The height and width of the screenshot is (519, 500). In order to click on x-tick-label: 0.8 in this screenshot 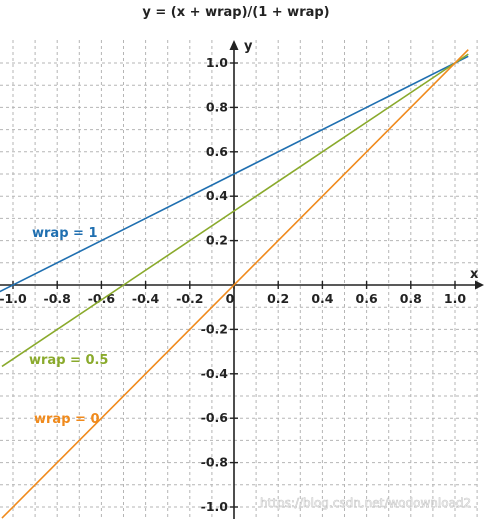, I will do `click(411, 298)`.